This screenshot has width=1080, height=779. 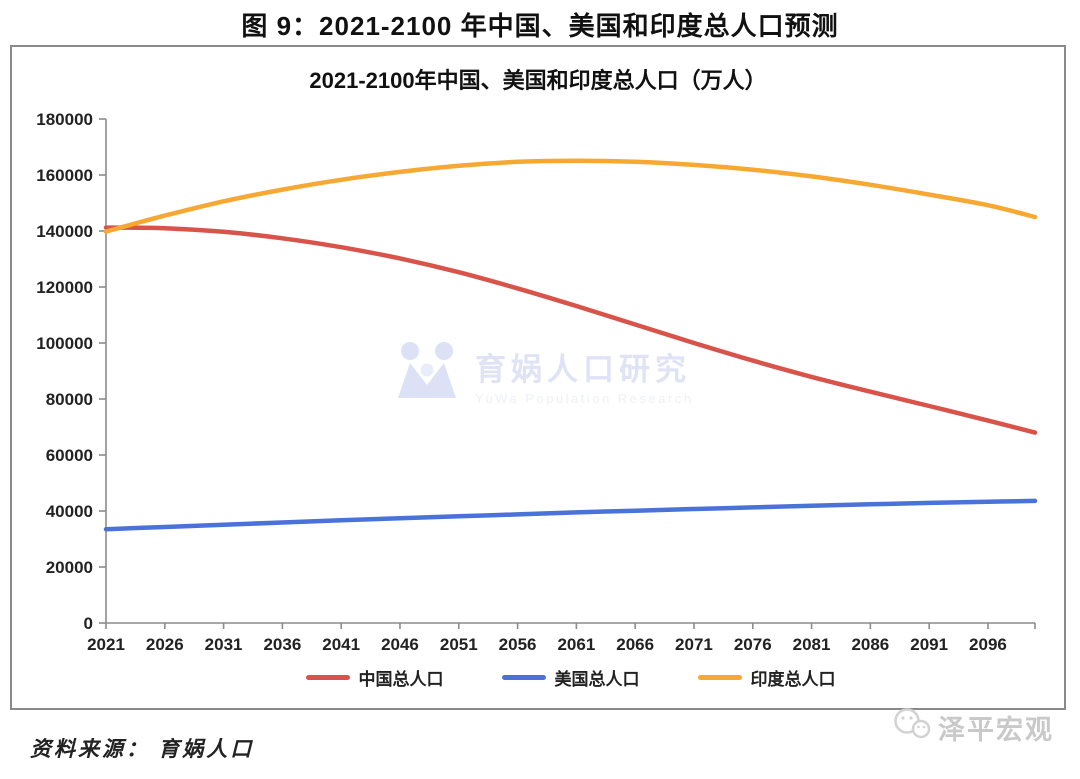 What do you see at coordinates (341, 644) in the screenshot?
I see `x-tick-label: 2041` at bounding box center [341, 644].